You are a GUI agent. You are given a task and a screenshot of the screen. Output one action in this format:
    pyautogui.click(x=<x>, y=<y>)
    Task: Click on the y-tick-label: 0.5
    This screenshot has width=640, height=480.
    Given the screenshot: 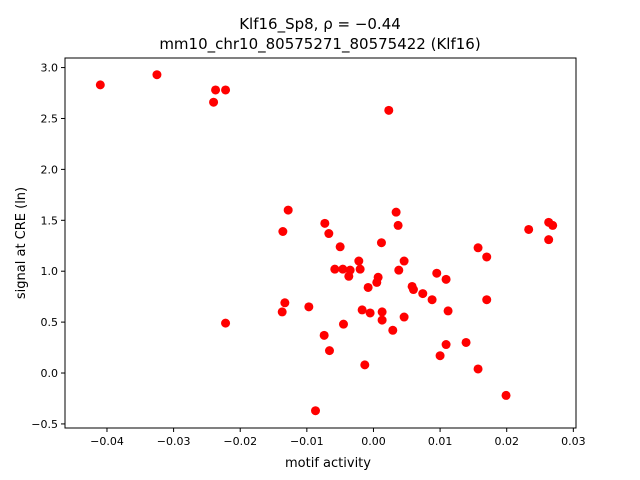 What is the action you would take?
    pyautogui.click(x=50, y=322)
    